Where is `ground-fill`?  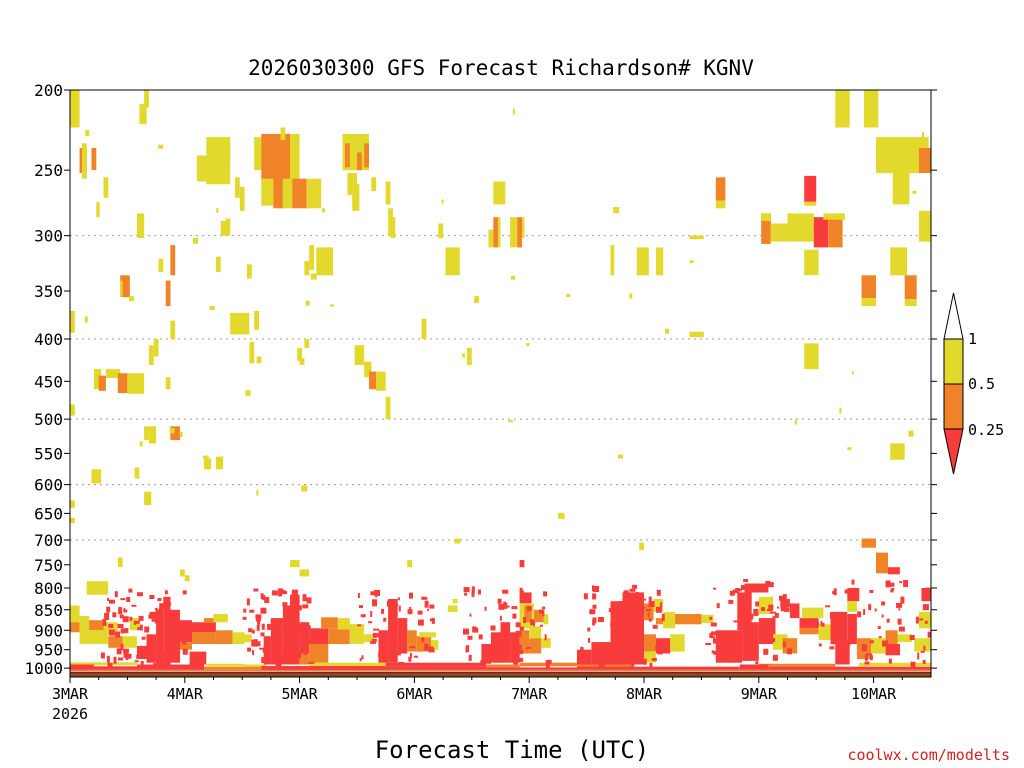 ground-fill is located at coordinates (500, 674).